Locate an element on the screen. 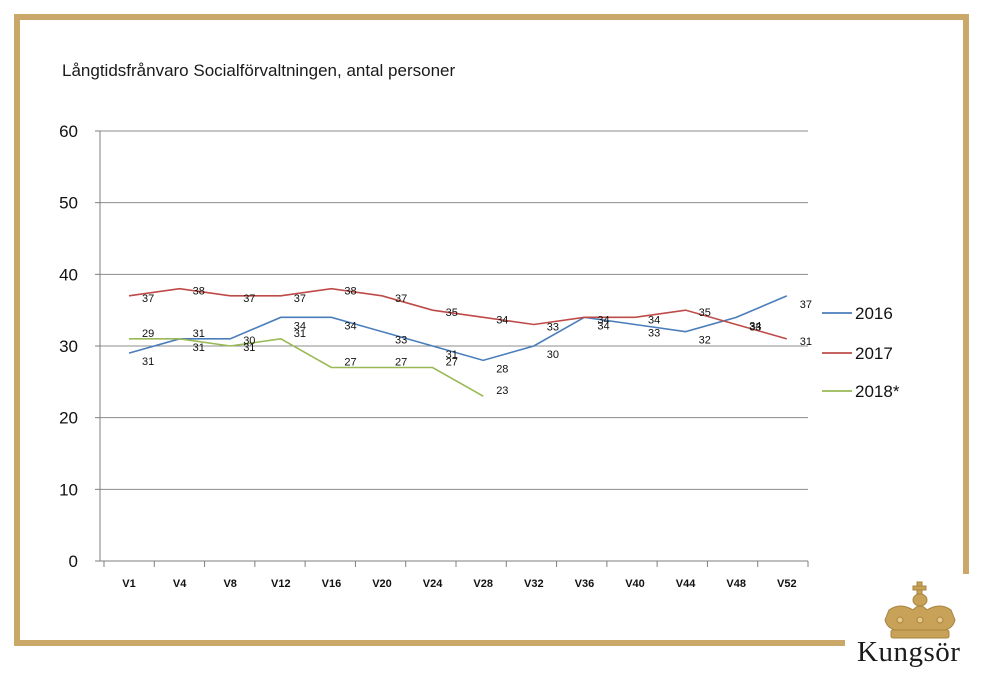  x-tick-label: V52 is located at coordinates (787, 584).